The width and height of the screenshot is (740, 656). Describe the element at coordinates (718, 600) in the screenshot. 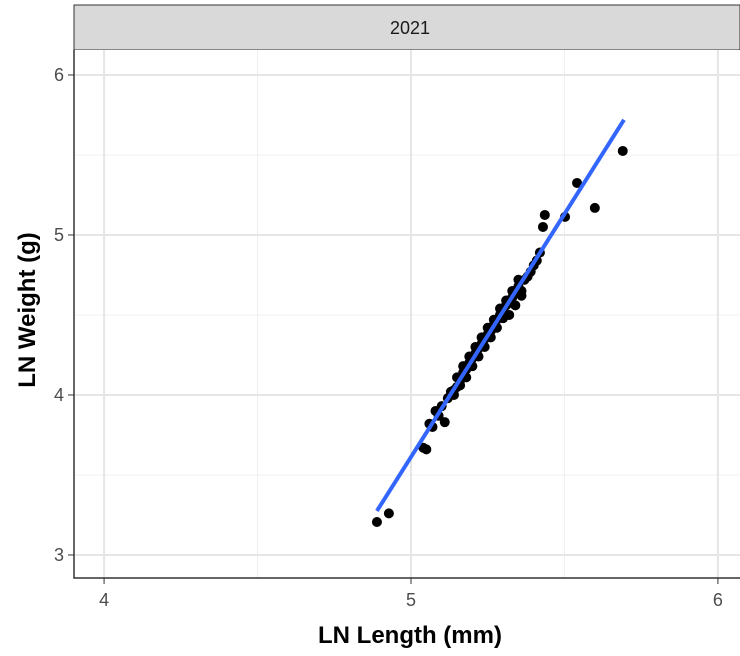

I see `x-tick-label: 6` at that location.